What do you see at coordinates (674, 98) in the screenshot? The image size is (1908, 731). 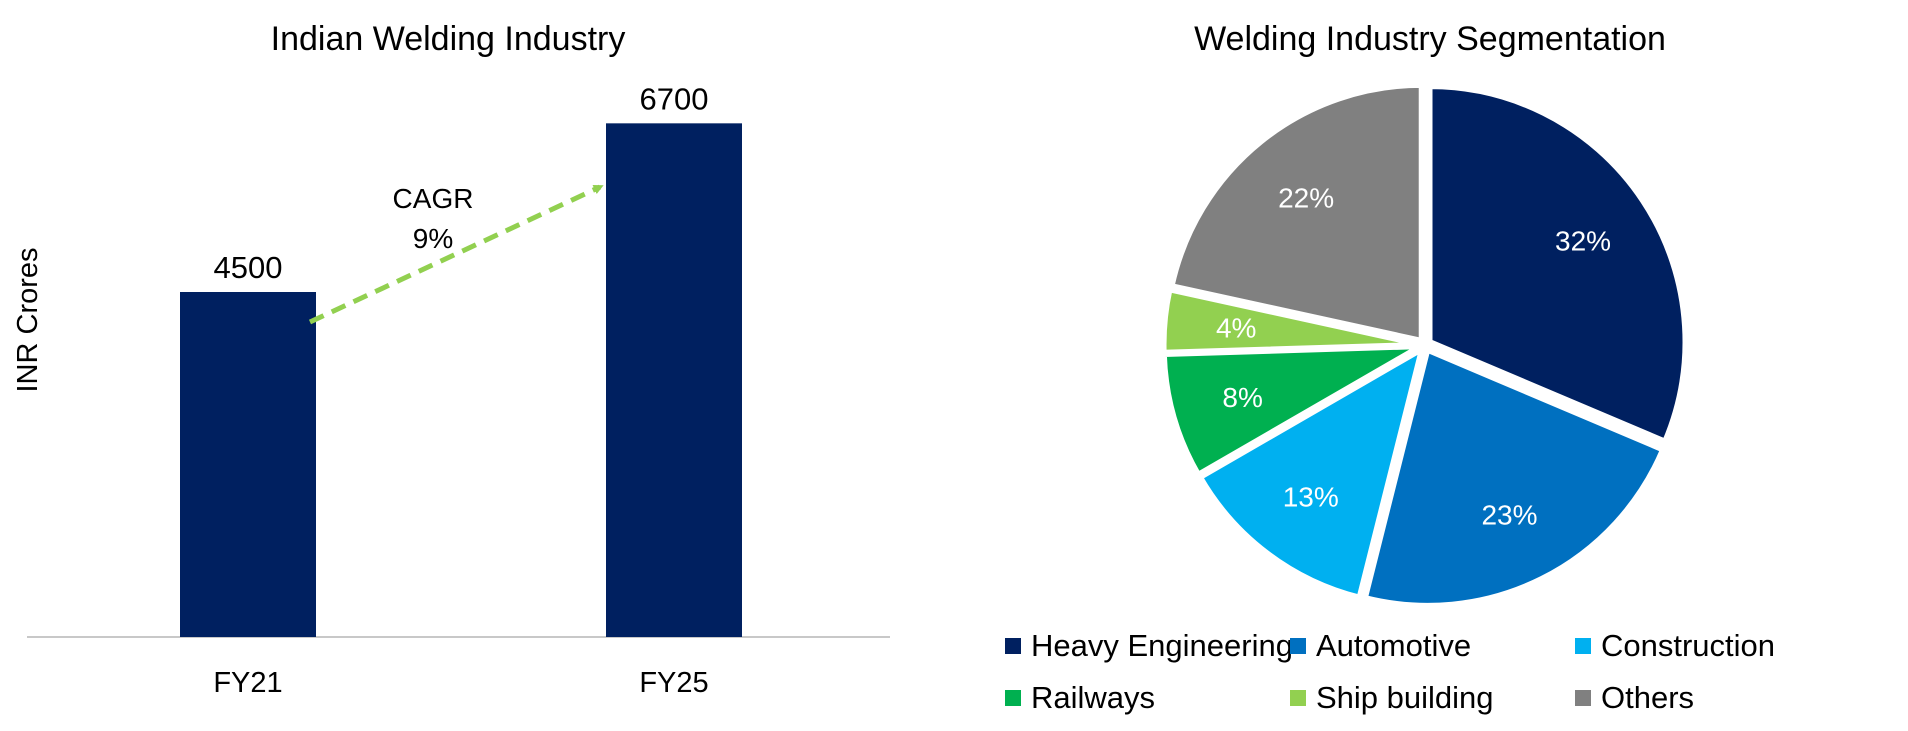 I see `data-label-fy25: 6700` at bounding box center [674, 98].